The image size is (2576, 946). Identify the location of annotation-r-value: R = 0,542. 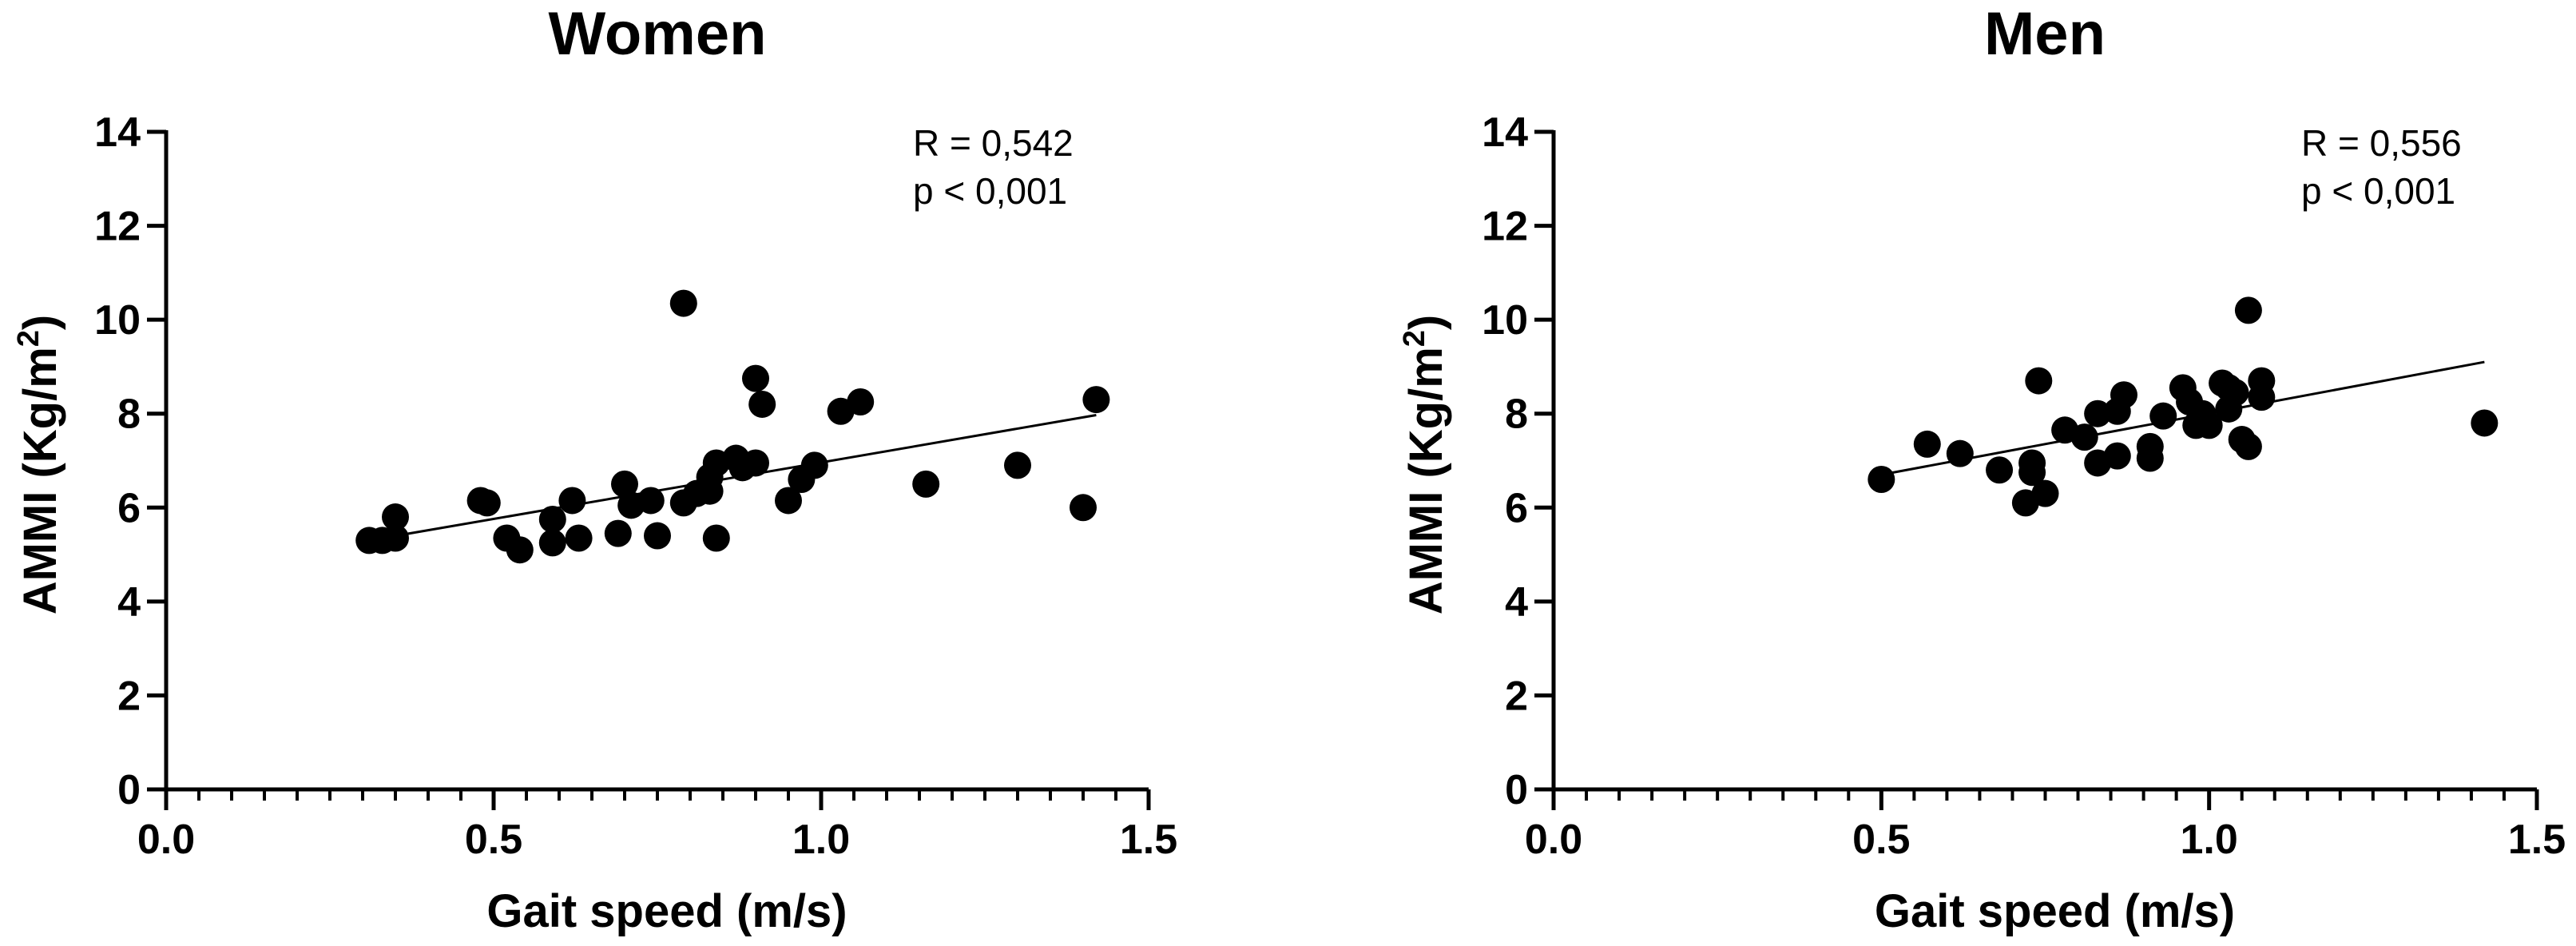
(994, 143).